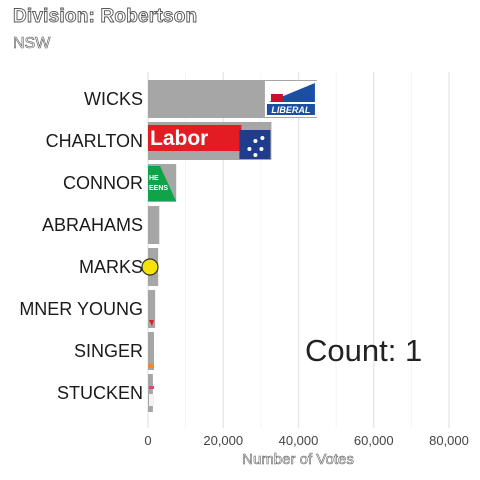  I want to click on x-tick-label: 20,000, so click(223, 440).